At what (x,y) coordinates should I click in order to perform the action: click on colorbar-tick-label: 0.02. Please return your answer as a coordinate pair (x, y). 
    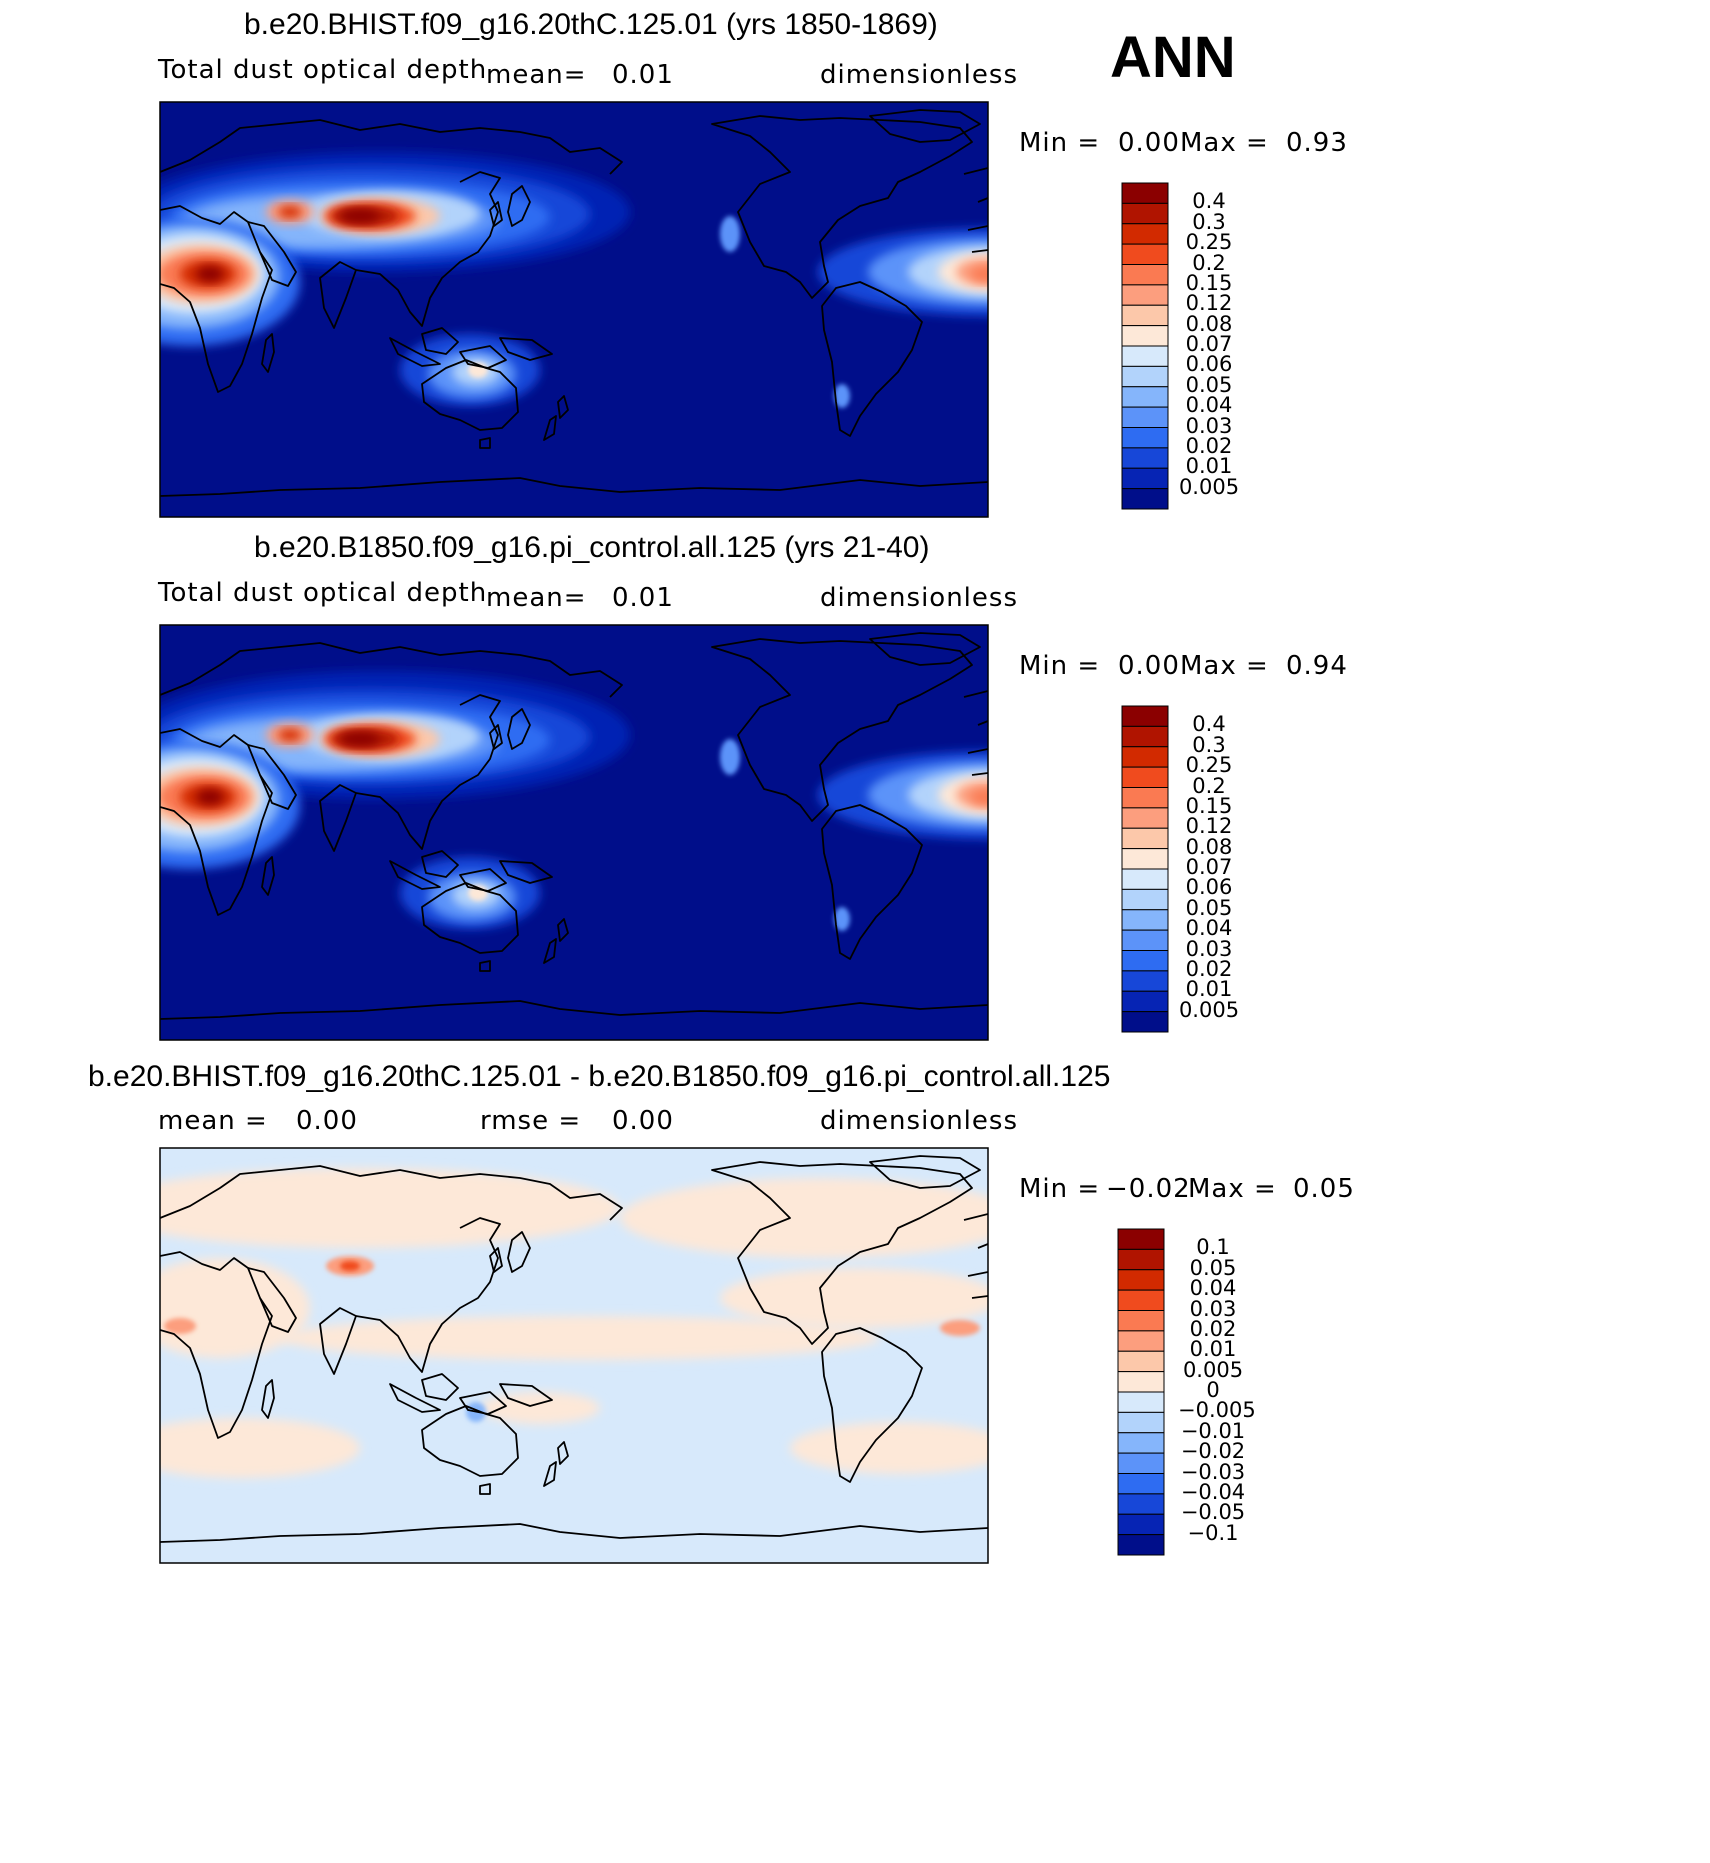
    Looking at the image, I should click on (1213, 1328).